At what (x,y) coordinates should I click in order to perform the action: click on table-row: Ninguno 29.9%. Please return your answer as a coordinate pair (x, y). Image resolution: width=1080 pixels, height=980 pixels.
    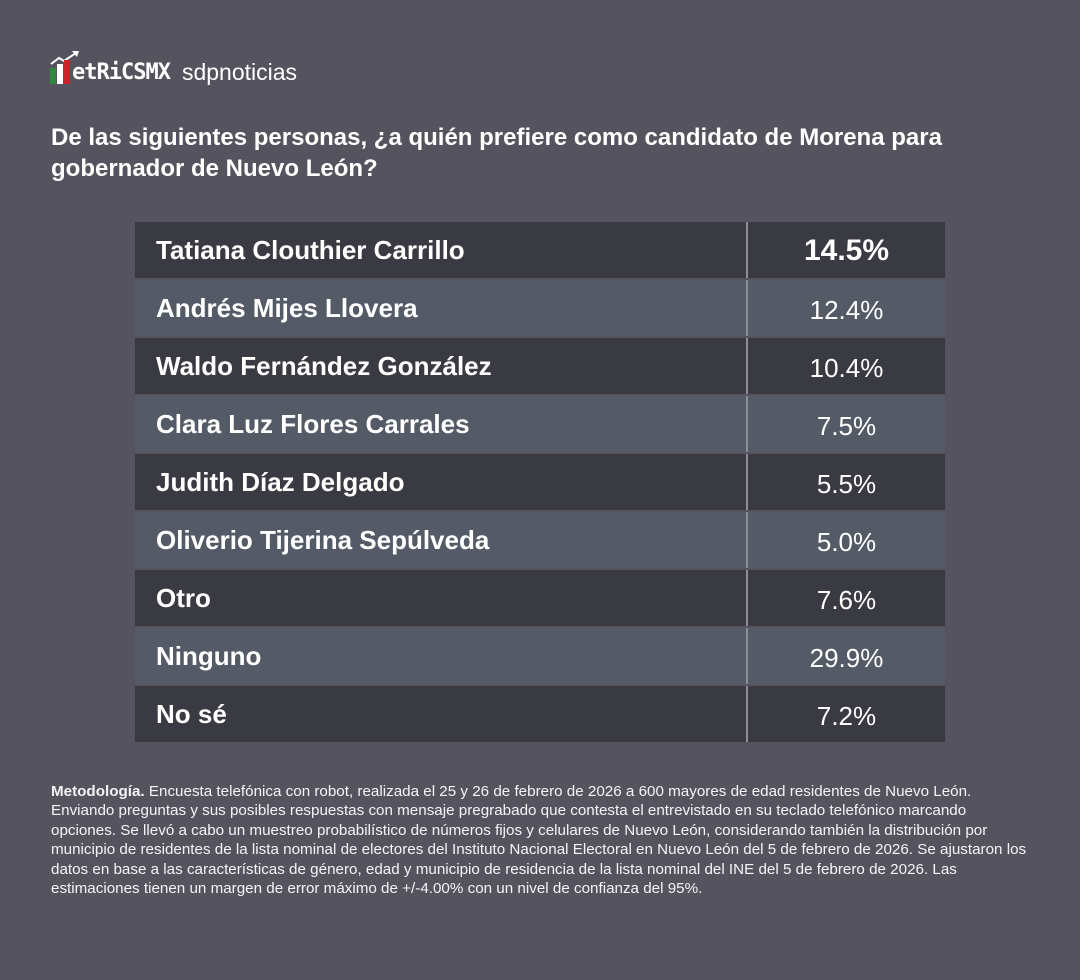
    Looking at the image, I should click on (540, 656).